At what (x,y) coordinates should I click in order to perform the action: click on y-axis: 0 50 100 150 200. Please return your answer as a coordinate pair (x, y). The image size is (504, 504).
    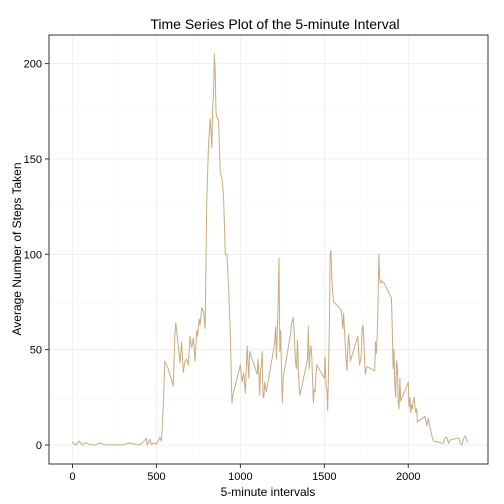
    Looking at the image, I should click on (36, 255).